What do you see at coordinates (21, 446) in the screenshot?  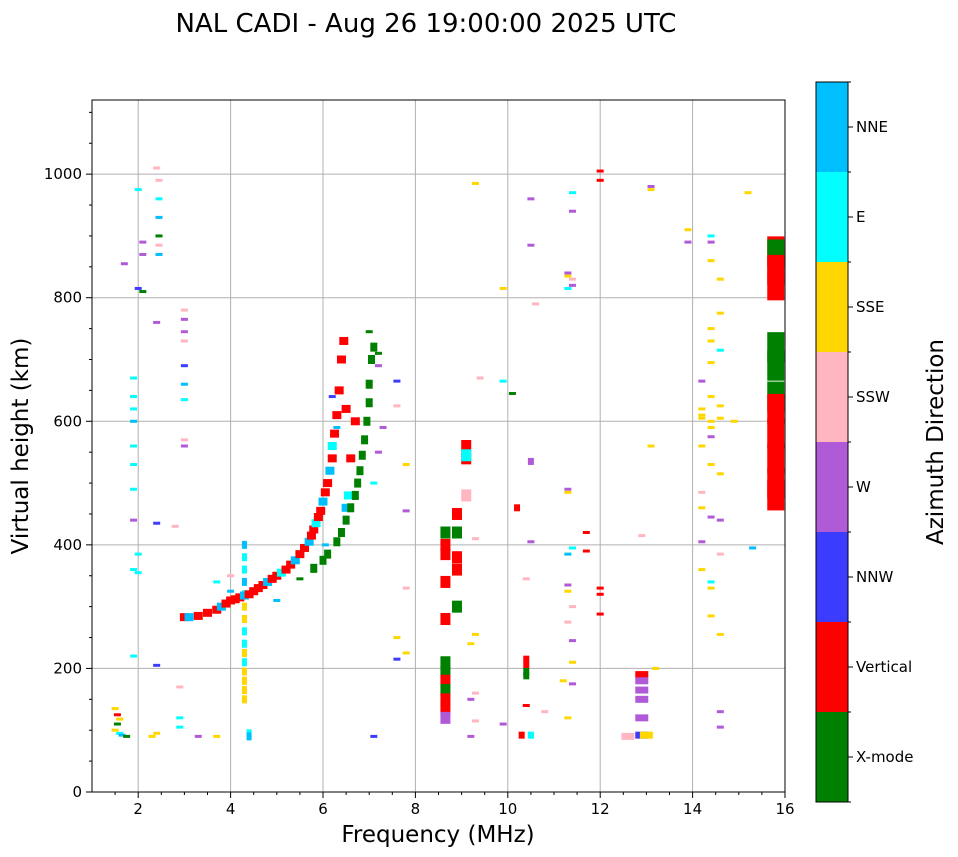 I see `y-axis-label: Virtual height (km)` at bounding box center [21, 446].